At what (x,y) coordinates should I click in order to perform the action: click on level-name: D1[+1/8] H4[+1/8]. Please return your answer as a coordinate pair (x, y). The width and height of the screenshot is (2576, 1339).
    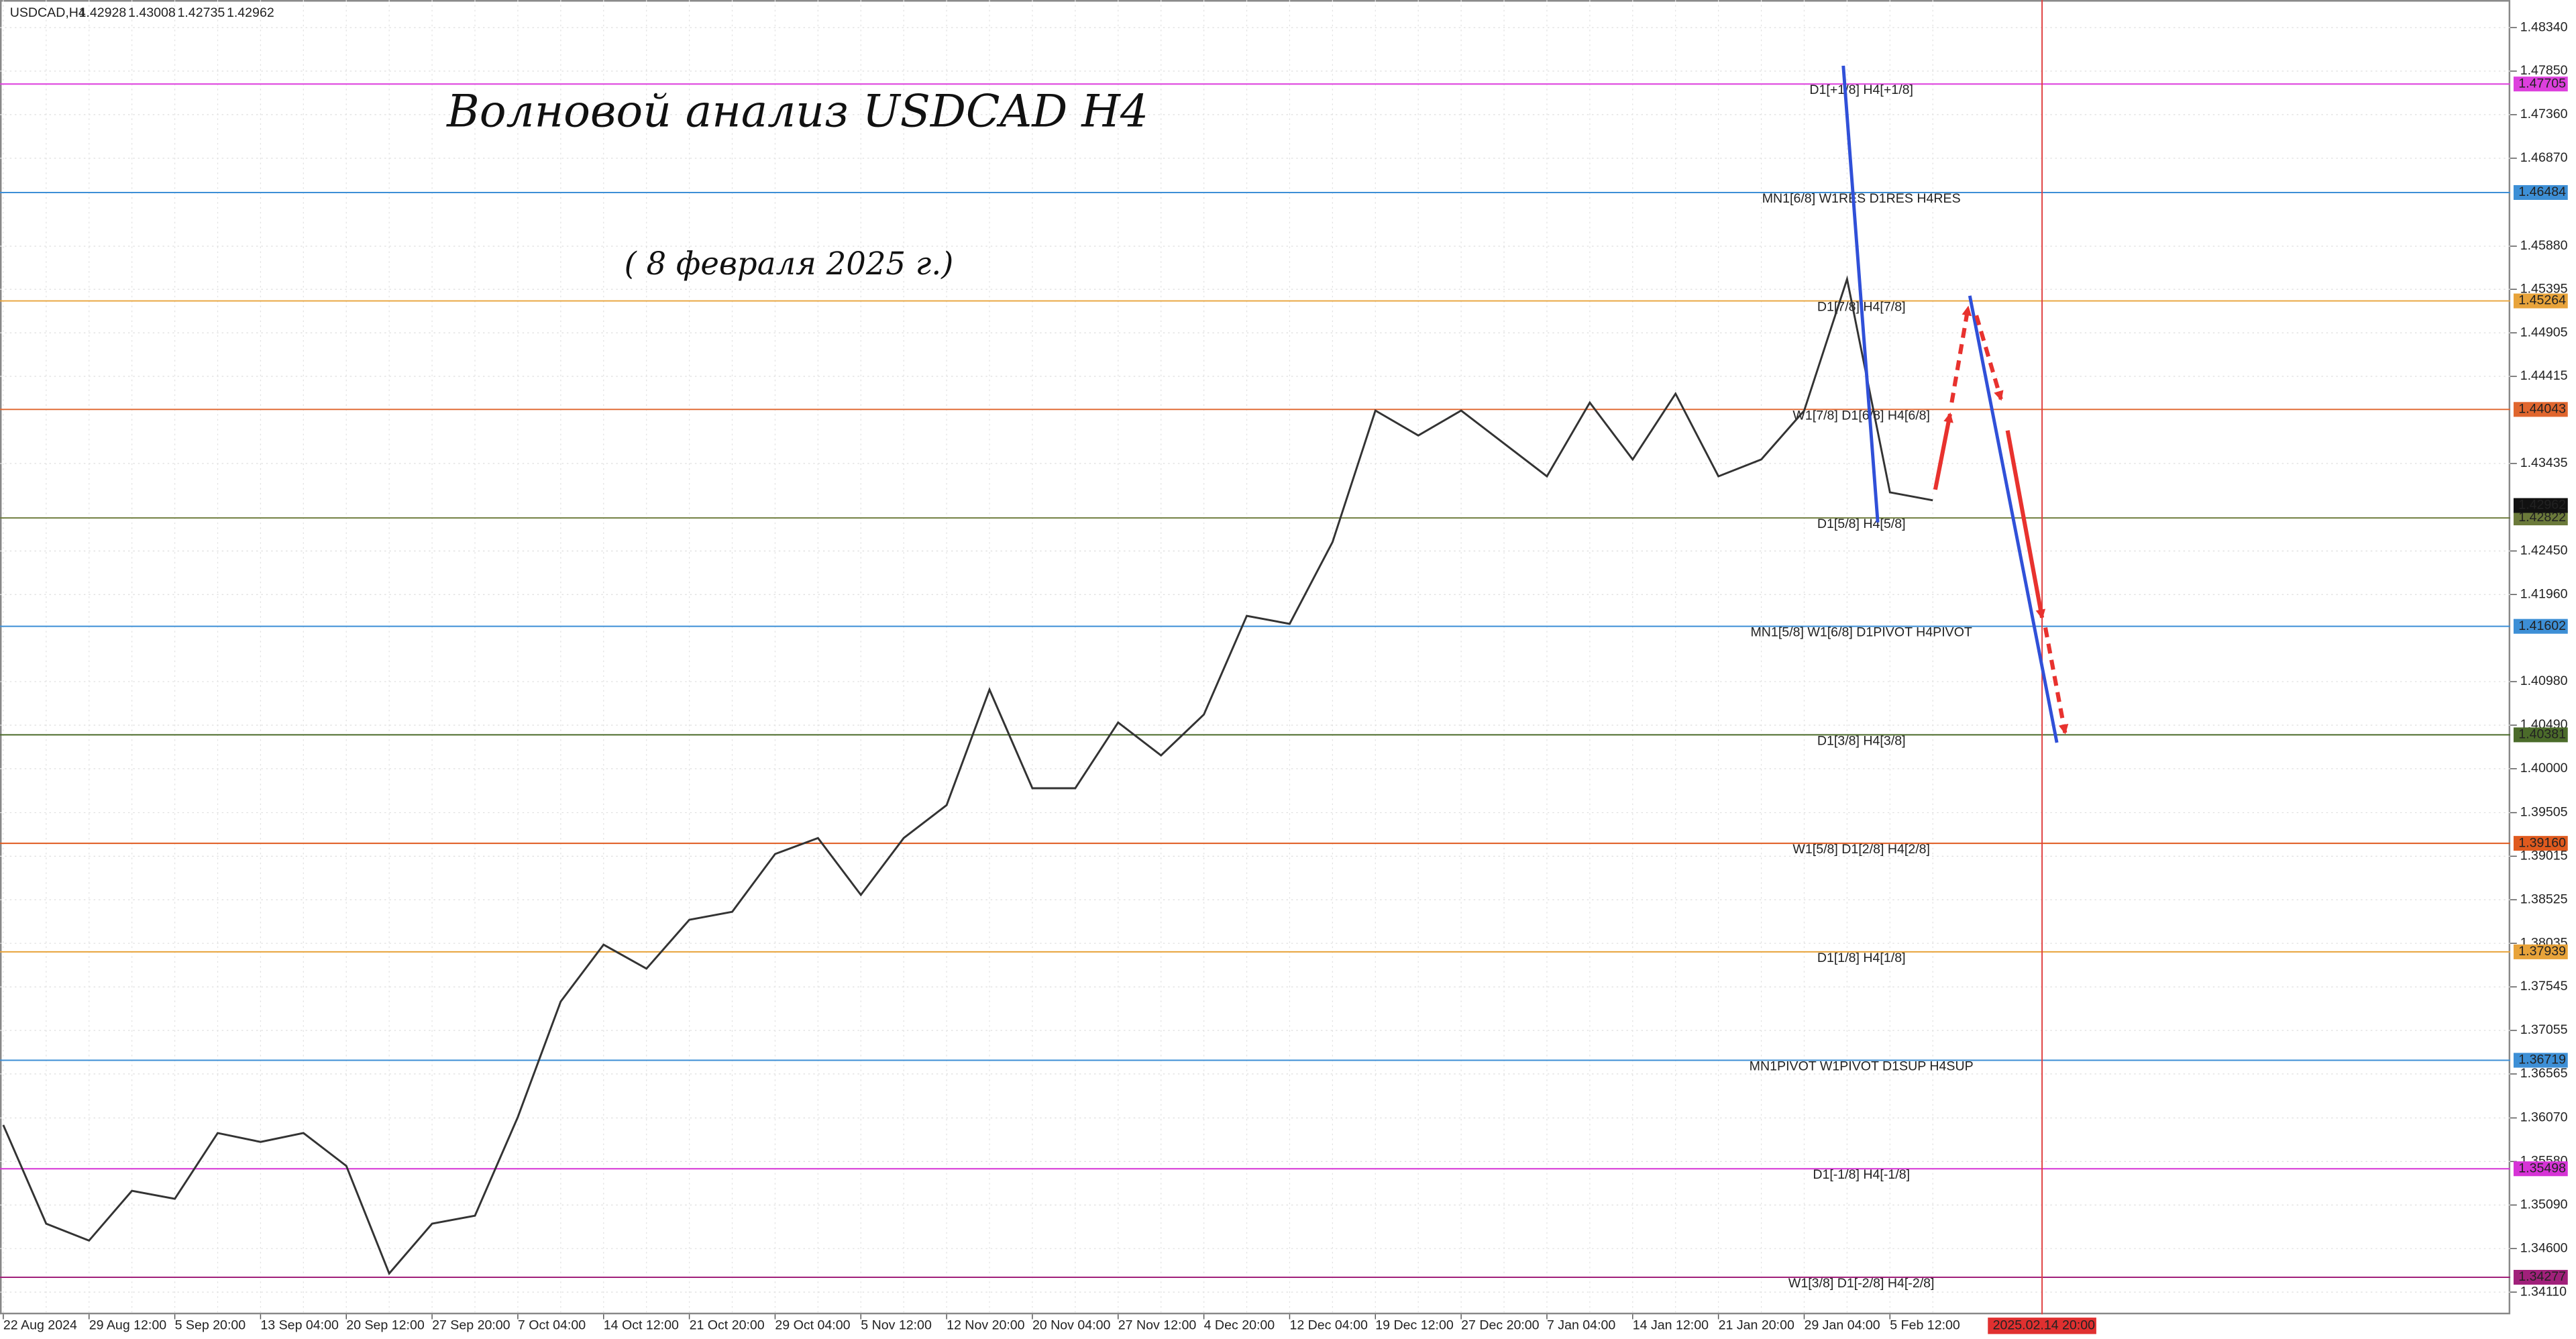
    Looking at the image, I should click on (1861, 90).